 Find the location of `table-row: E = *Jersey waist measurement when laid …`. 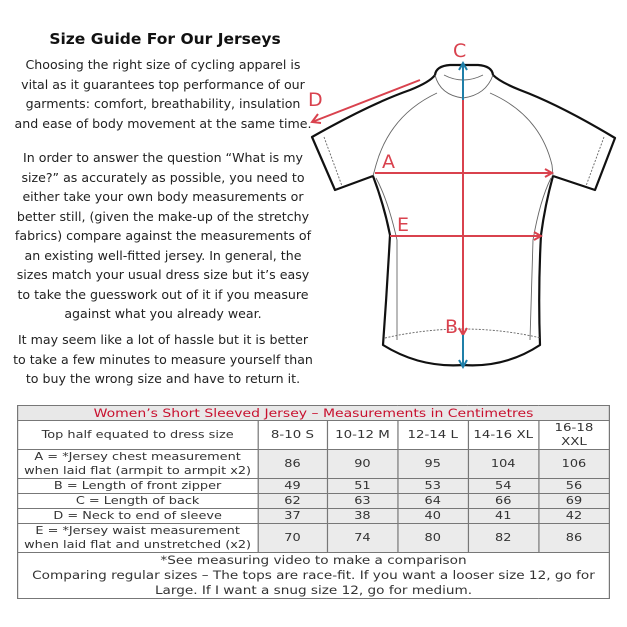

table-row: E = *Jersey waist measurement when laid … is located at coordinates (314, 538).